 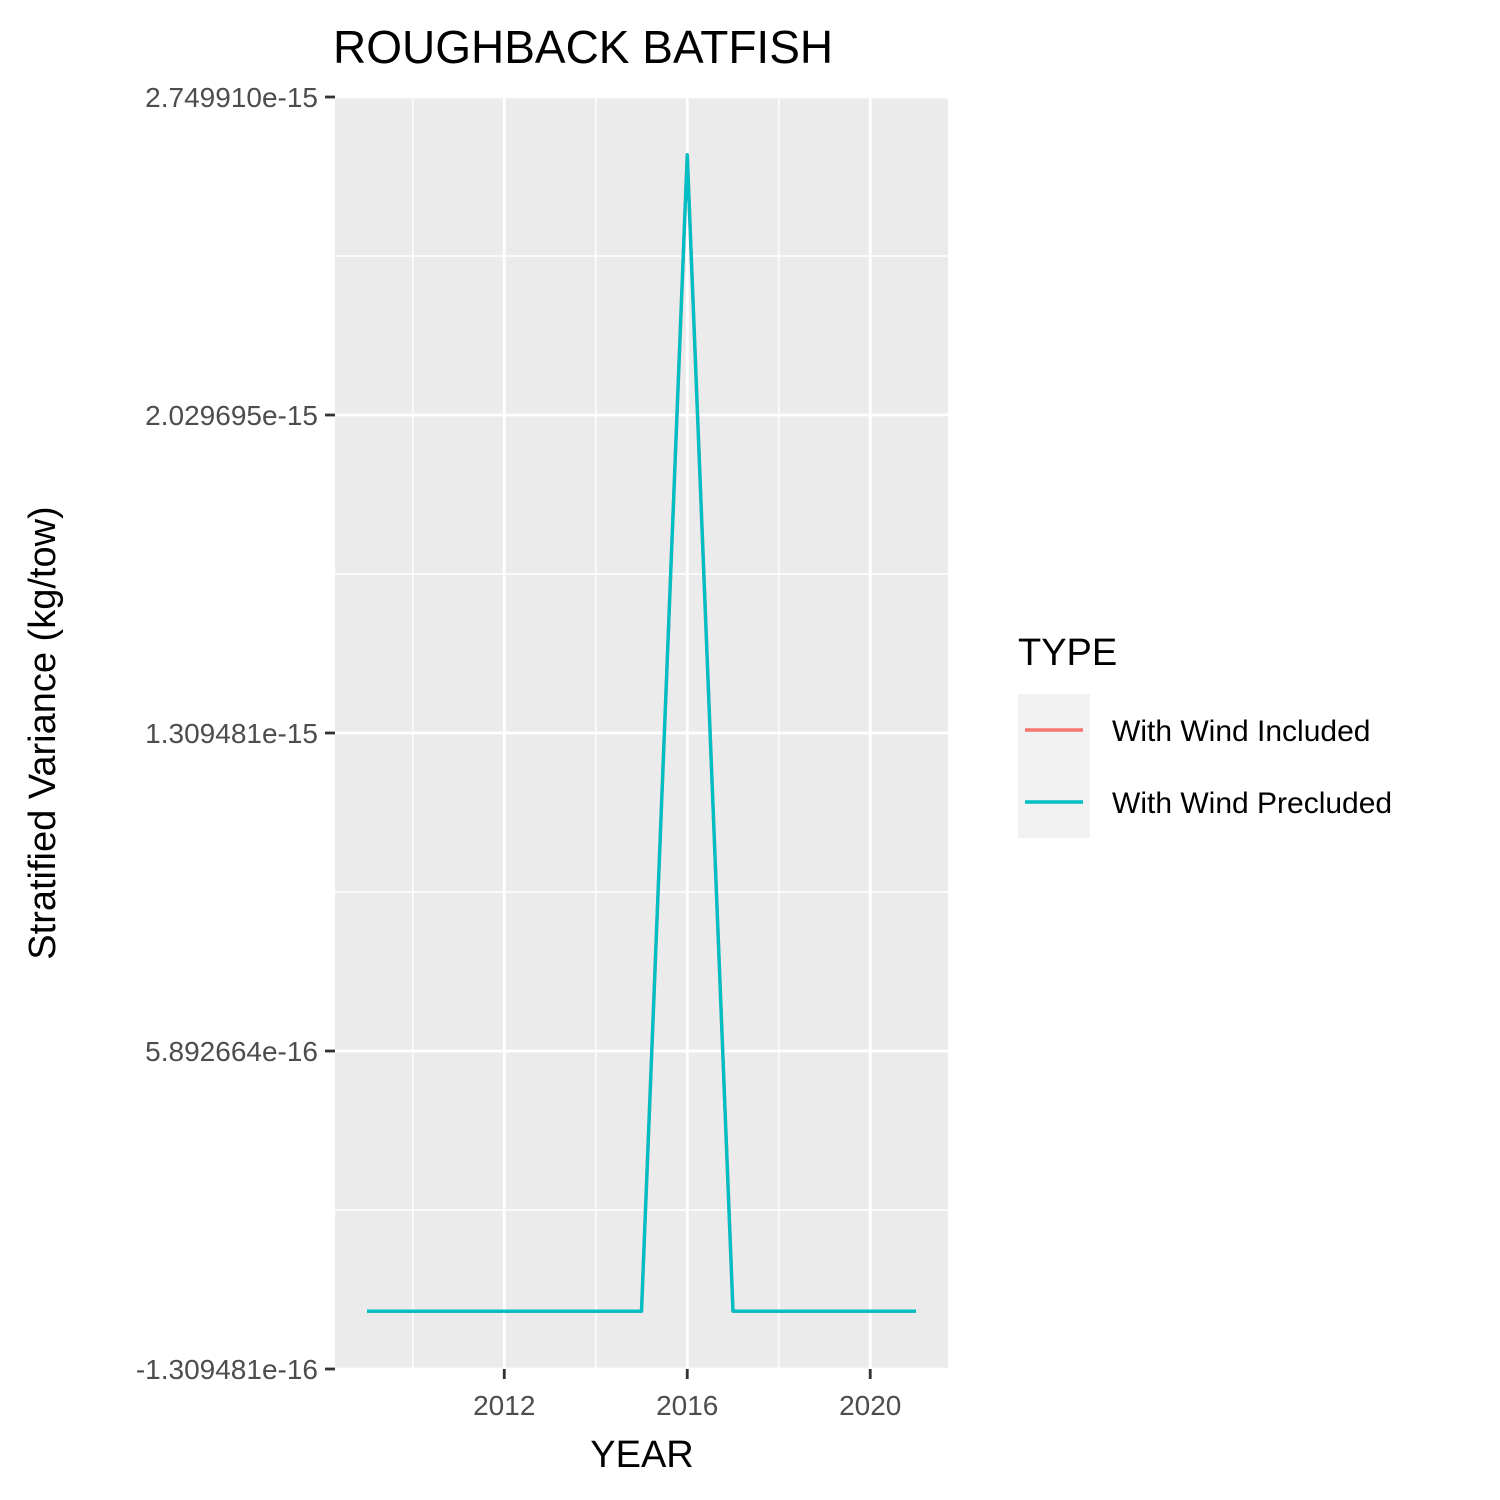 What do you see at coordinates (231, 97) in the screenshot?
I see `y-tick-label: 2.749910e-15` at bounding box center [231, 97].